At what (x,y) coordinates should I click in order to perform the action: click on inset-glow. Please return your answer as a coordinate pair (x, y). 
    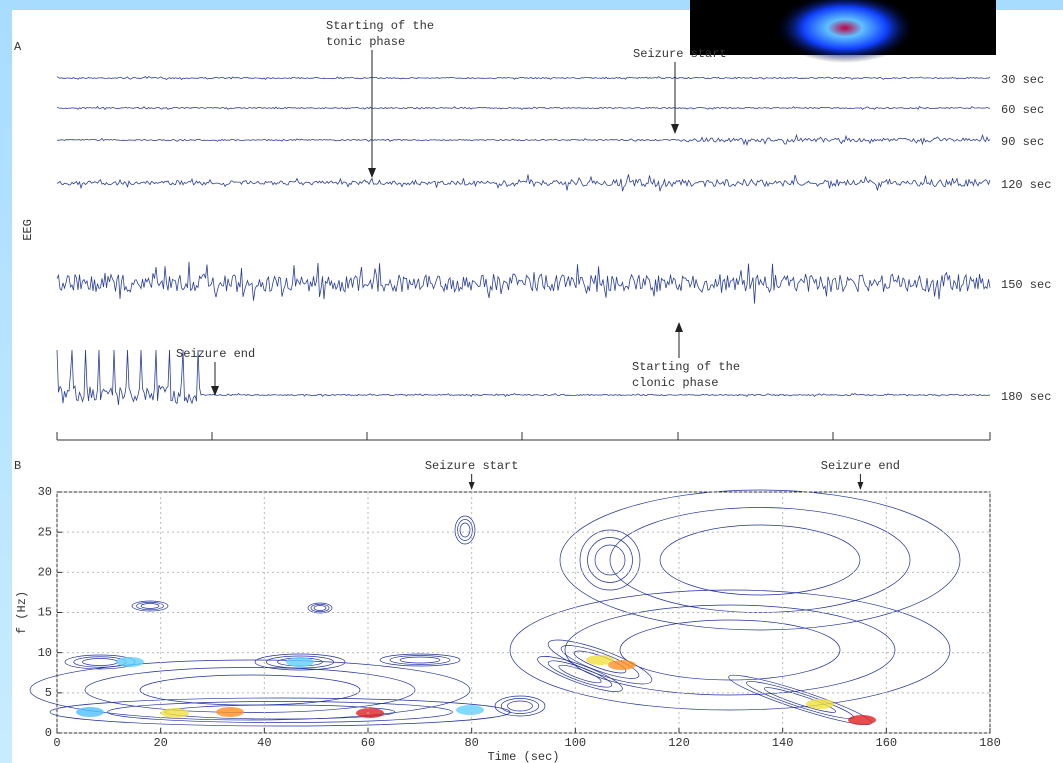
    Looking at the image, I should click on (845, 31).